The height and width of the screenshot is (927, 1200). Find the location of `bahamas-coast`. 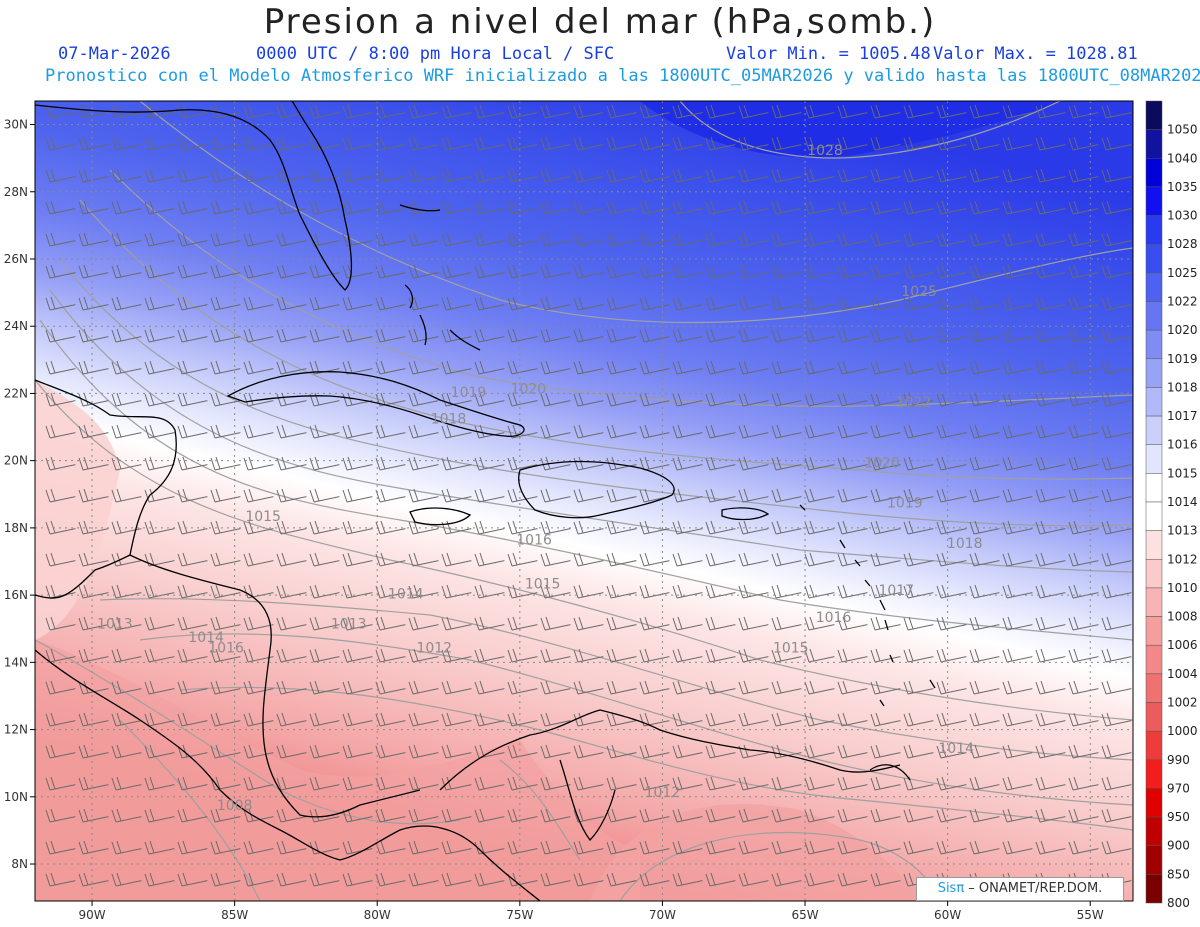

bahamas-coast is located at coordinates (440, 277).